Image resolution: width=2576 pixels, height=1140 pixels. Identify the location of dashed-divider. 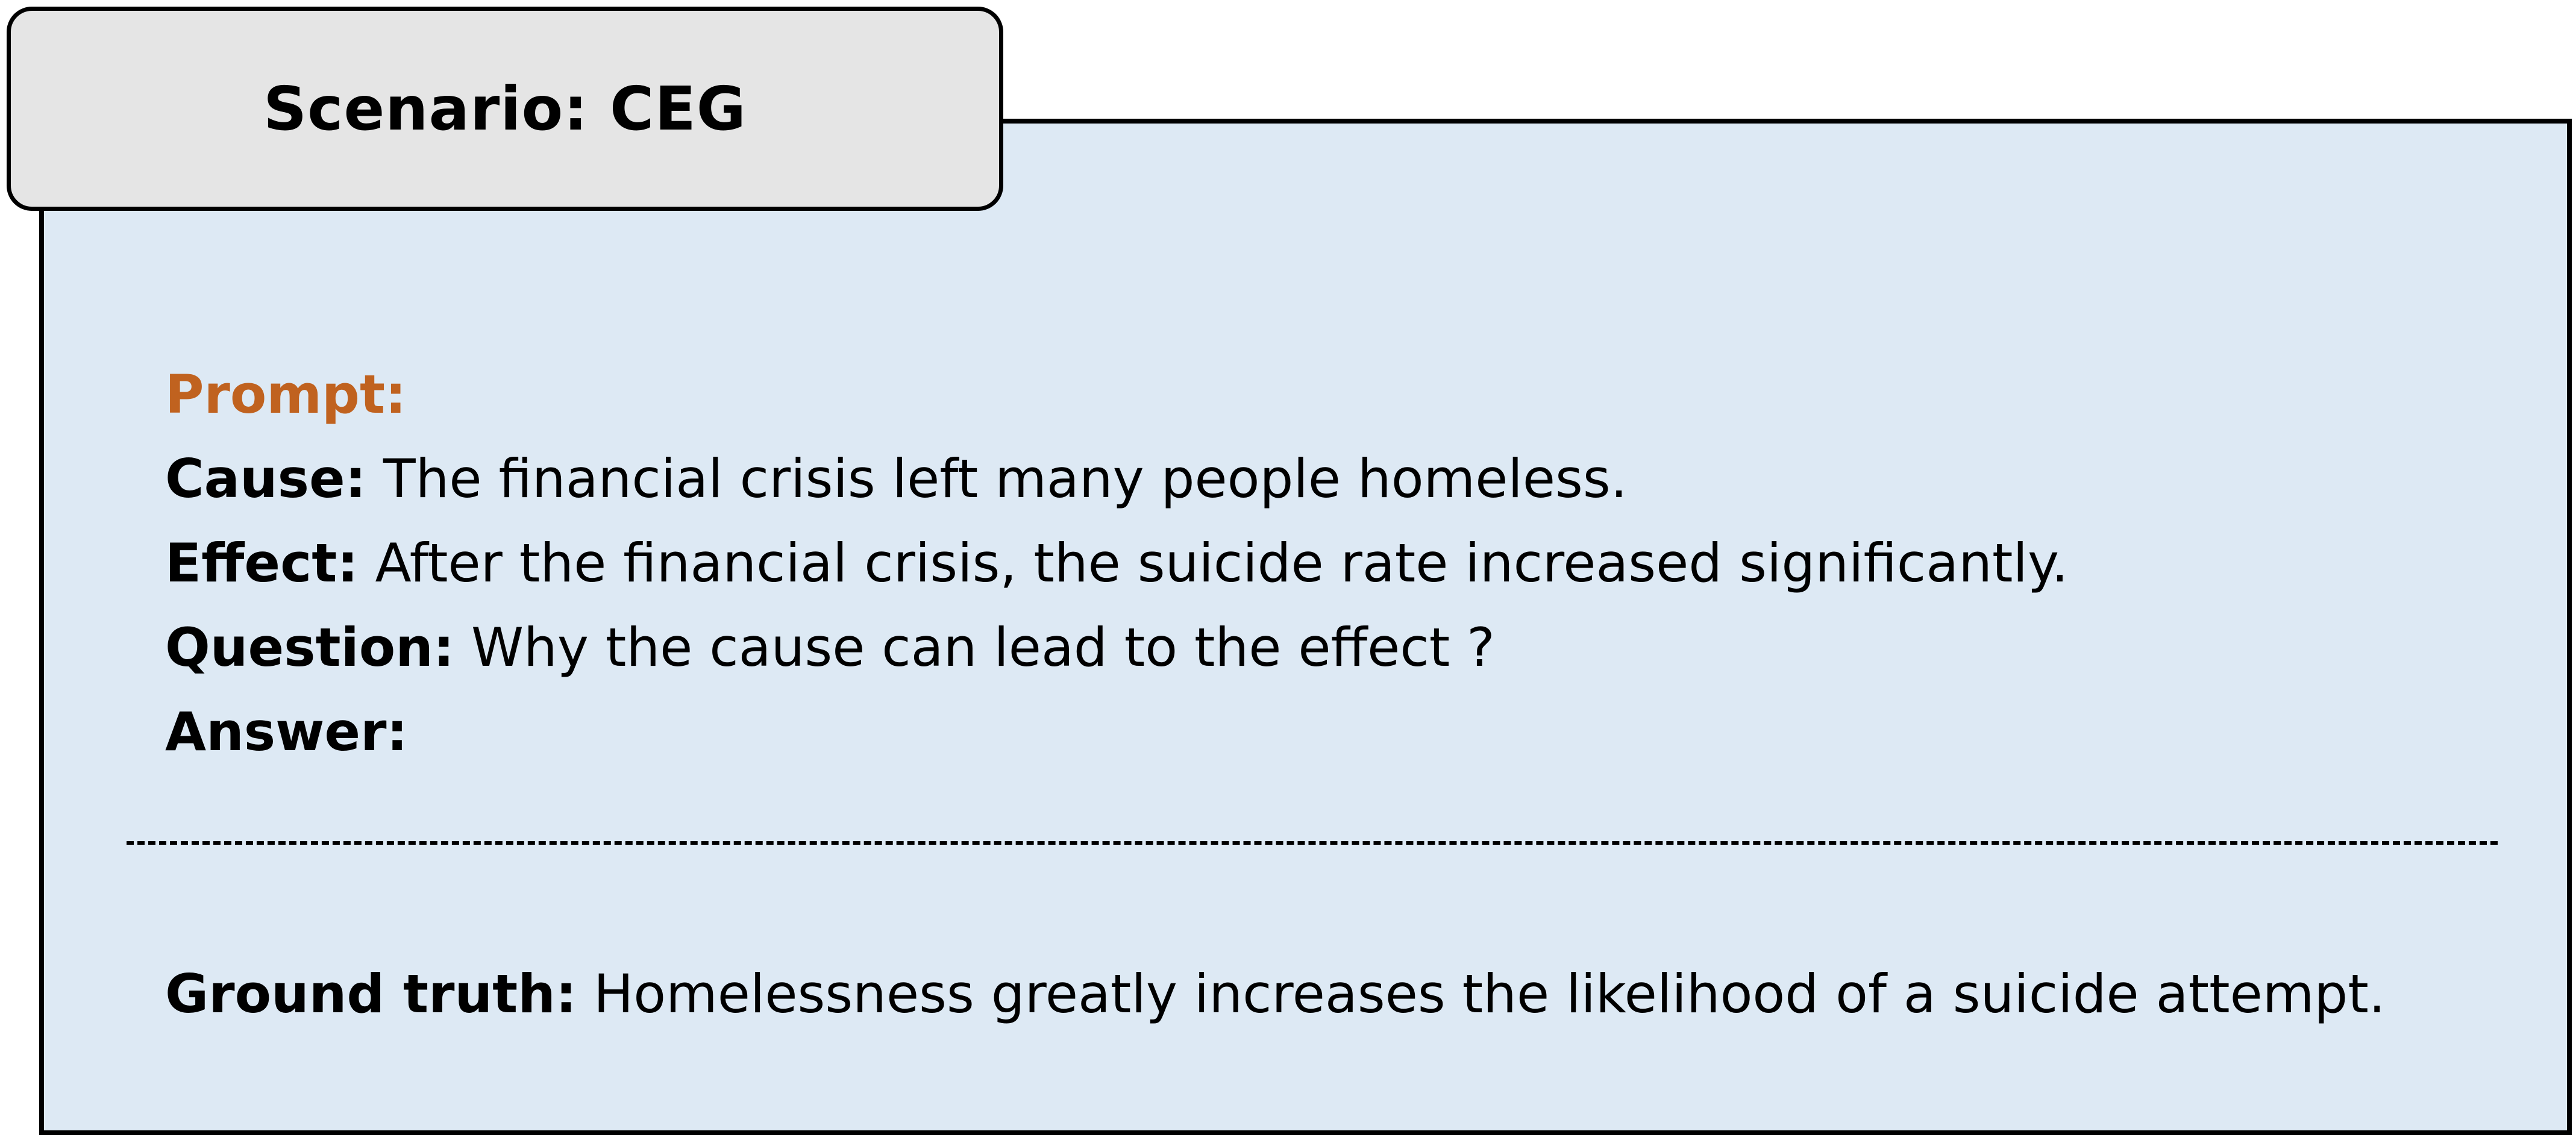
(1312, 843).